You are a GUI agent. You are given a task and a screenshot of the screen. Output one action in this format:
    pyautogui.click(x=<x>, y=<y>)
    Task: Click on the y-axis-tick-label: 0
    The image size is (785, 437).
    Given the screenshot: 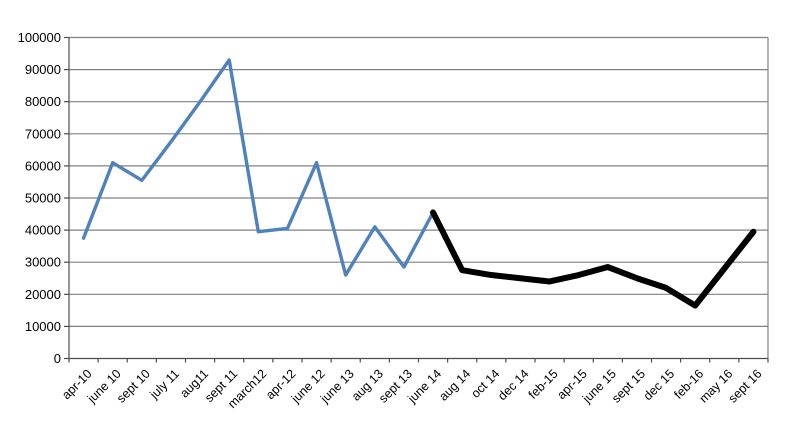 What is the action you would take?
    pyautogui.click(x=57, y=358)
    